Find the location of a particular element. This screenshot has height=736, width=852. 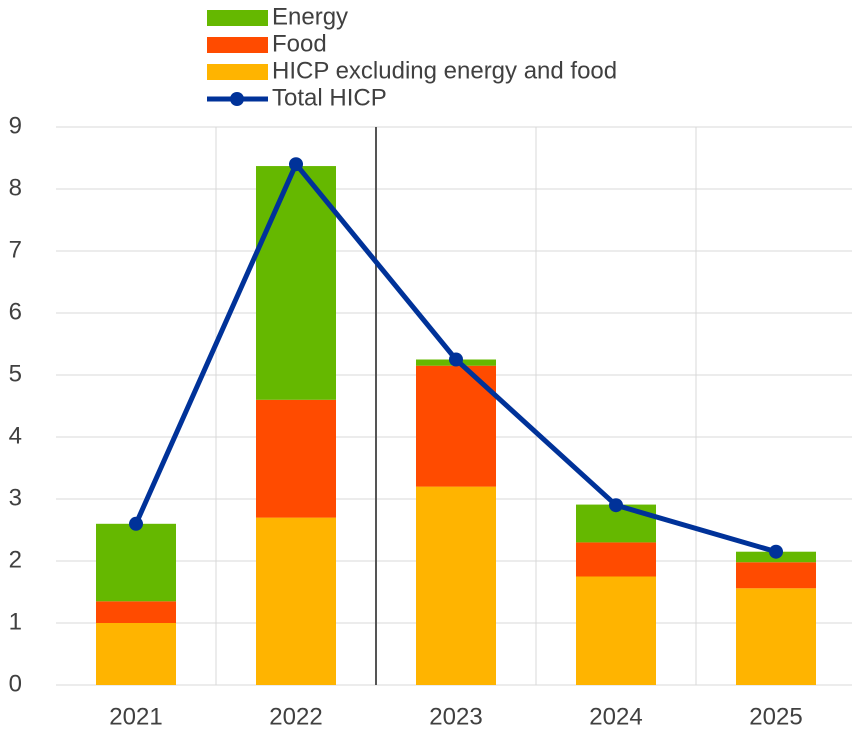

legend-label: HICP excluding energy and food is located at coordinates (444, 70).